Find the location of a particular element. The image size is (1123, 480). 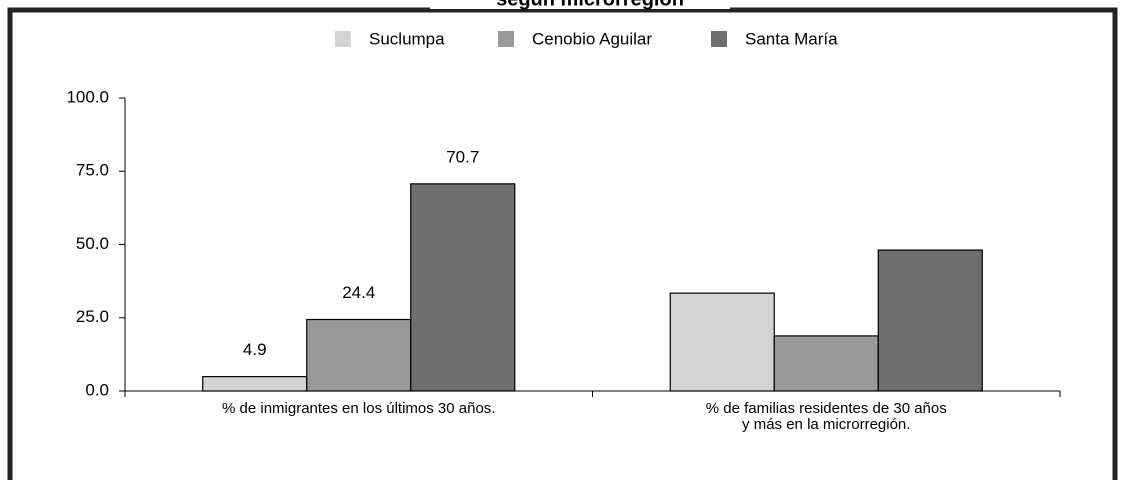

x-tick-label-box: % de inmigrantes en los últimos 30 años. is located at coordinates (359, 409).